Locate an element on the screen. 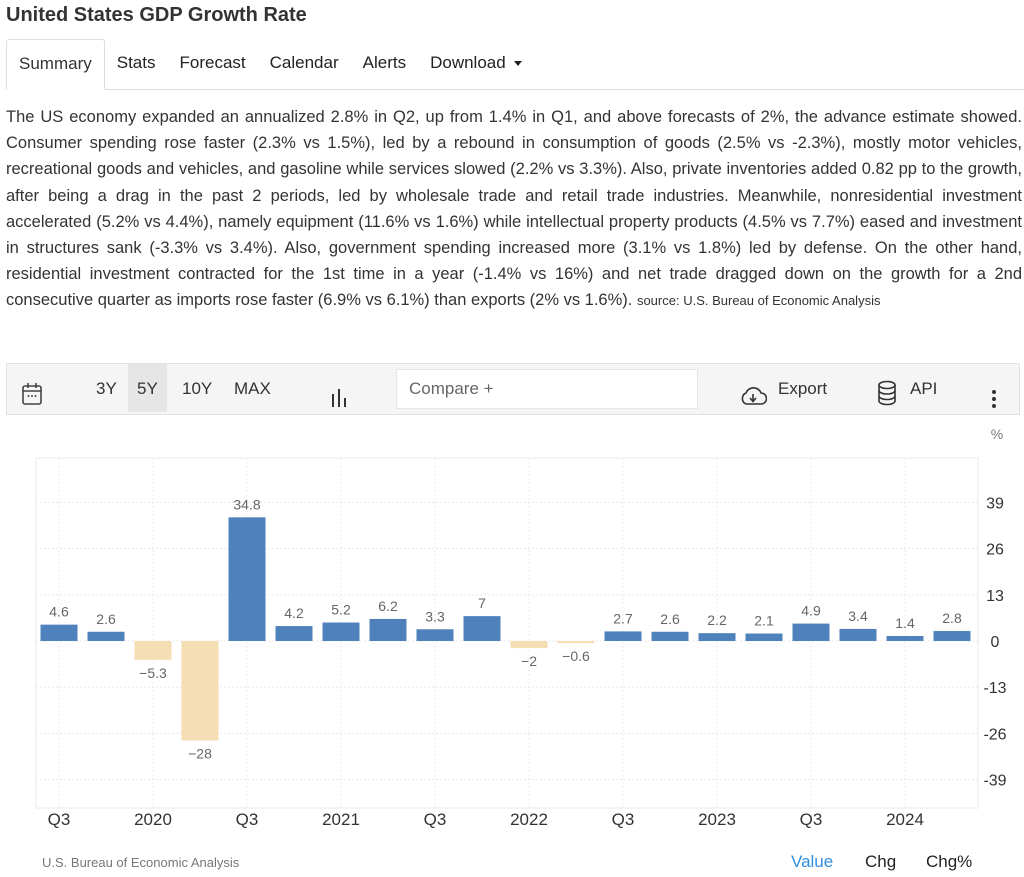  data-label: 2.8 is located at coordinates (952, 618).